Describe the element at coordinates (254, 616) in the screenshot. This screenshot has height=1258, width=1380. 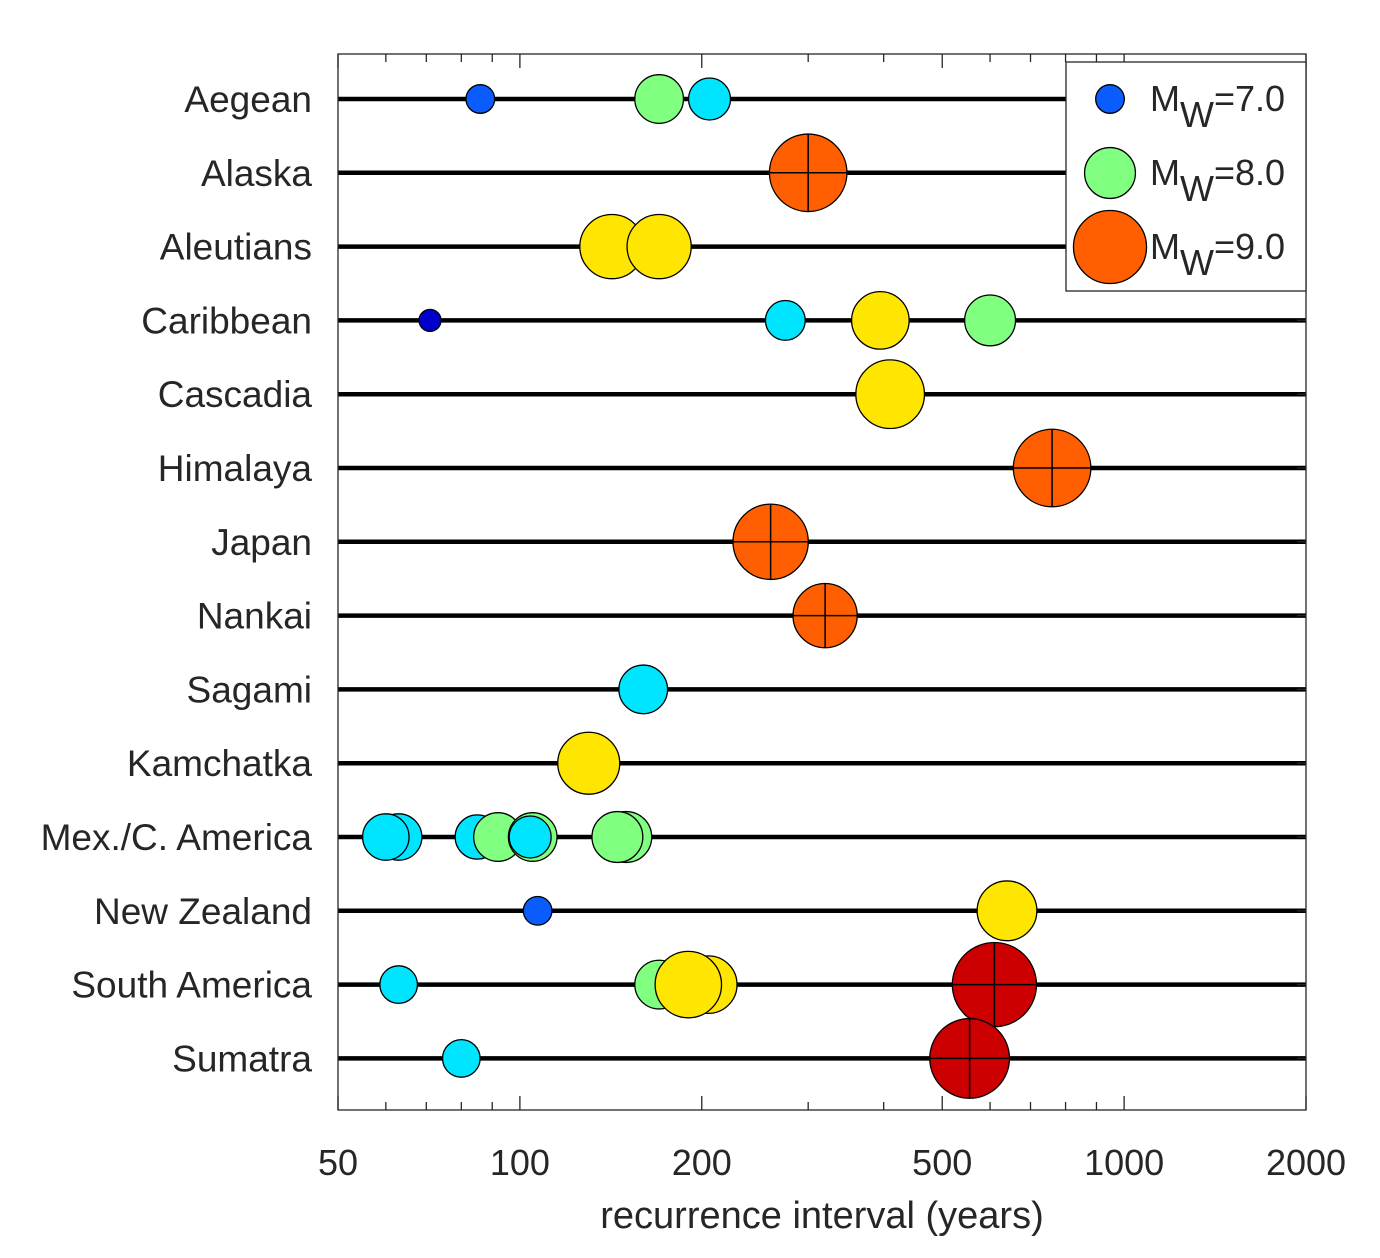
I see `y-tick-label: Nankai` at that location.